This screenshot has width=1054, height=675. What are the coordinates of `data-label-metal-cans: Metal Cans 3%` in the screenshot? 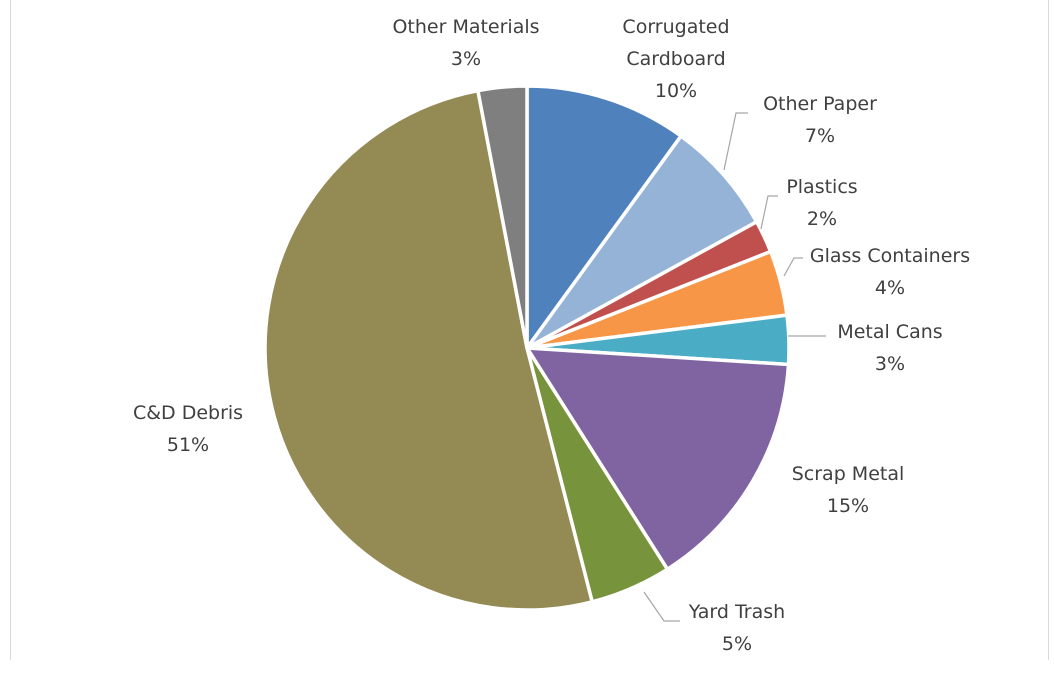 It's located at (889, 348).